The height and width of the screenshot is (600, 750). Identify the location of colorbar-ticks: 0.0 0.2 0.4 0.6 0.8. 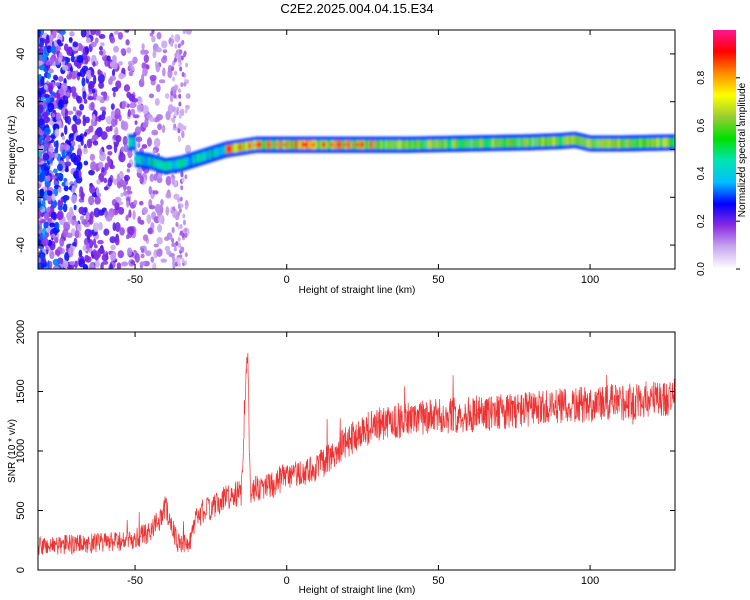
(718, 173).